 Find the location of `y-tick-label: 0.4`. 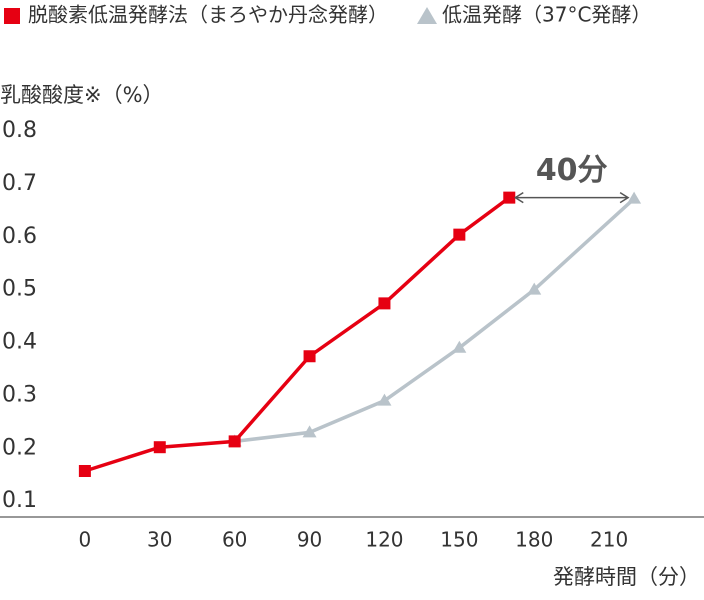

y-tick-label: 0.4 is located at coordinates (19, 342).